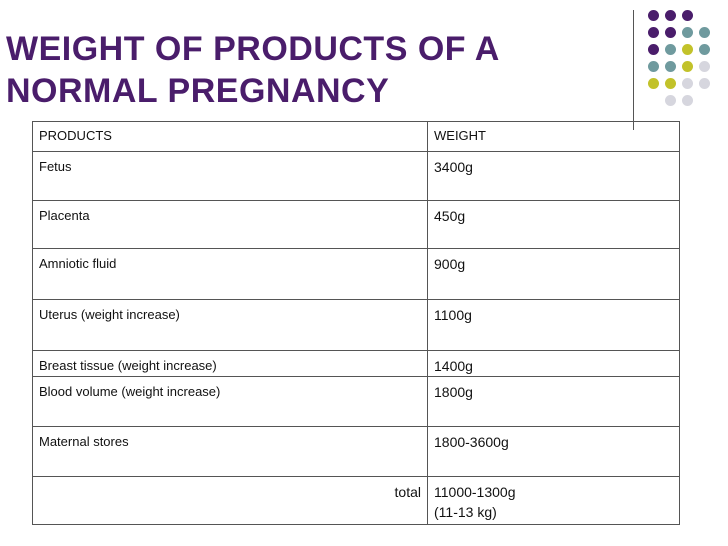 This screenshot has width=728, height=546. I want to click on total-weight-cell: 11000-1300g (11-13 kg), so click(553, 500).